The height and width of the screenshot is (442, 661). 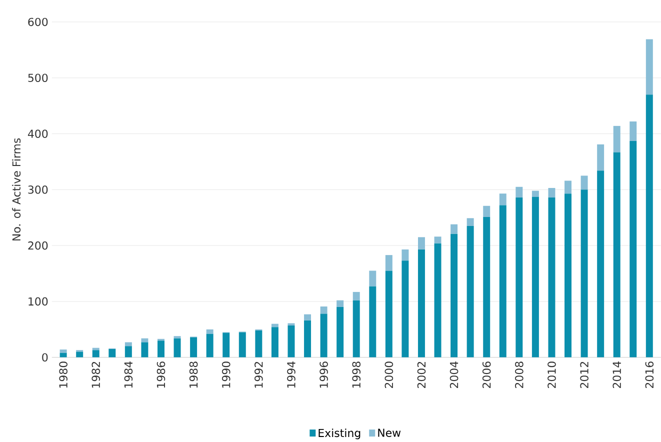 I want to click on y-tick-label: 200, so click(x=38, y=245).